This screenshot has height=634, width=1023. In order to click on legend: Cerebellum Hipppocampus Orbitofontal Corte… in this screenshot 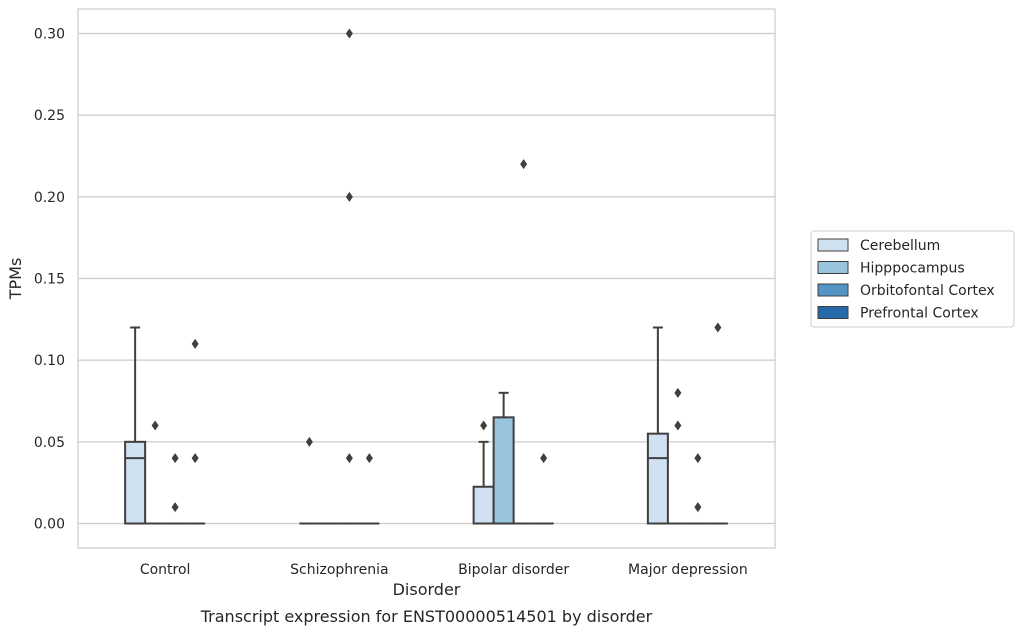, I will do `click(912, 279)`.